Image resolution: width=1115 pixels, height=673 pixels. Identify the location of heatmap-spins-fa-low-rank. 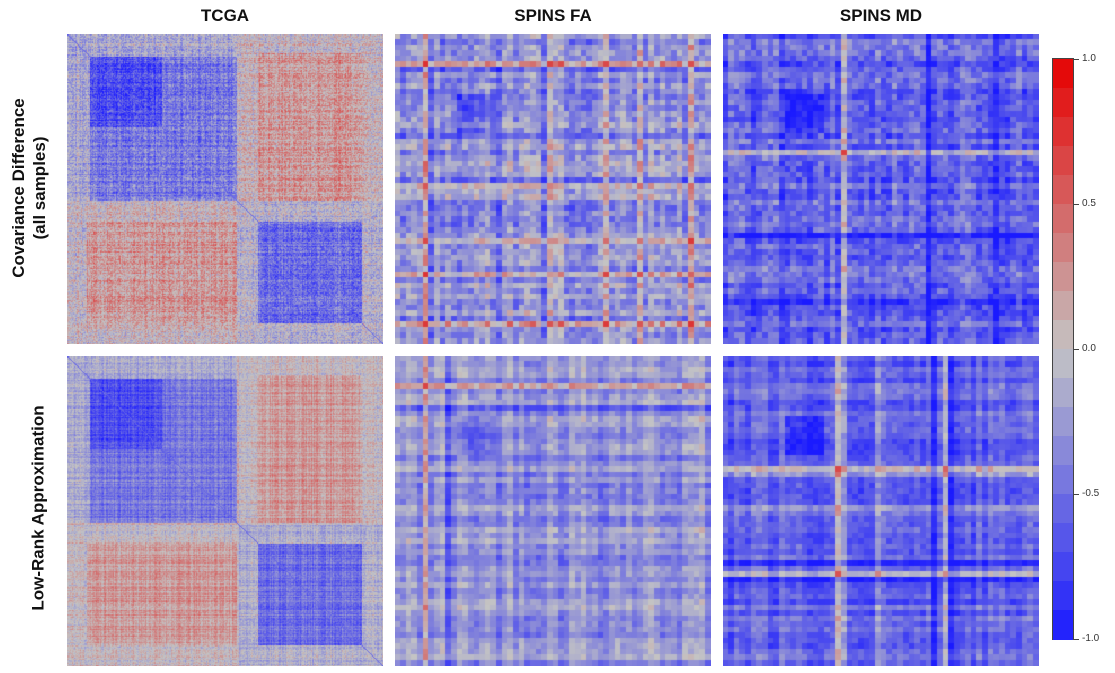
(553, 511).